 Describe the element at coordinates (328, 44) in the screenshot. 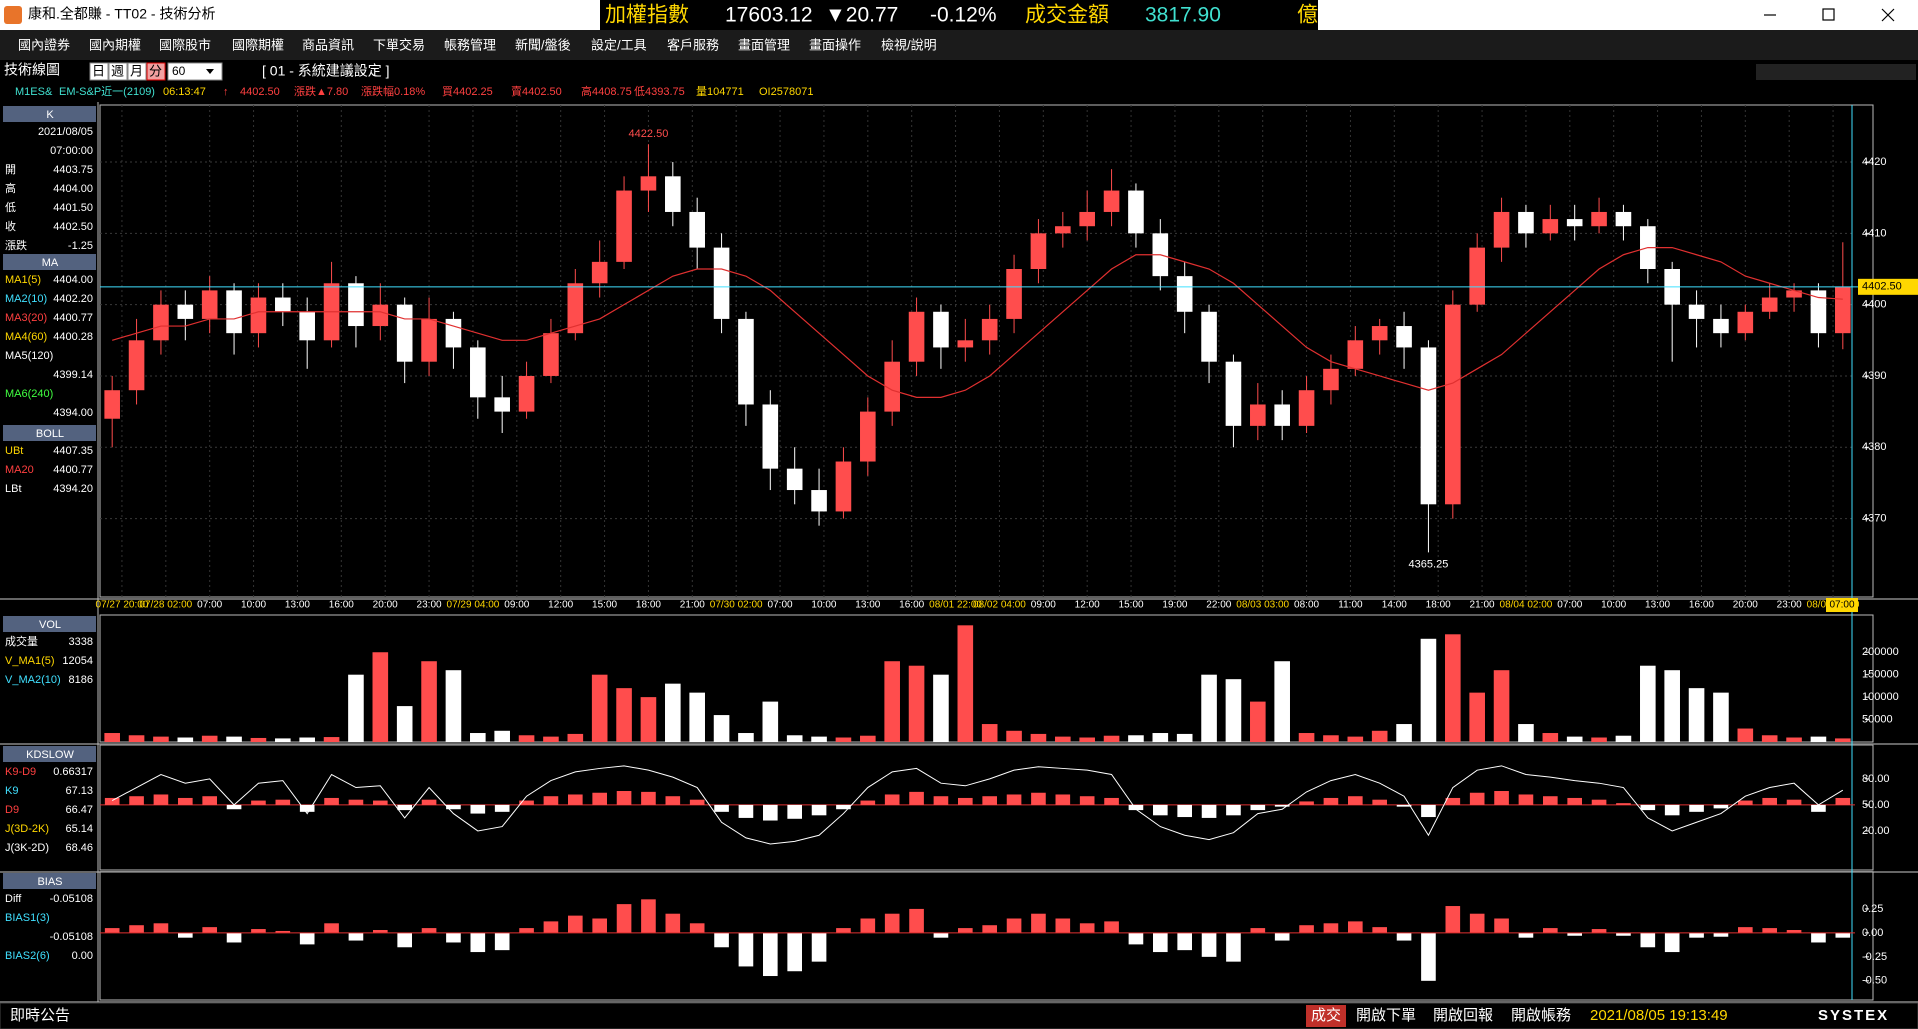

I see `menu-item: 商品資訊` at that location.